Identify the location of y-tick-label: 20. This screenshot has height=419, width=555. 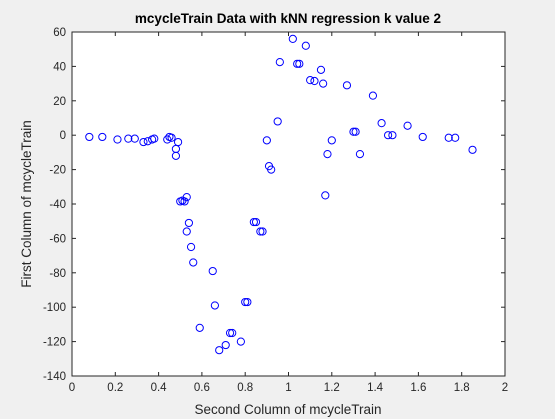
(59, 102).